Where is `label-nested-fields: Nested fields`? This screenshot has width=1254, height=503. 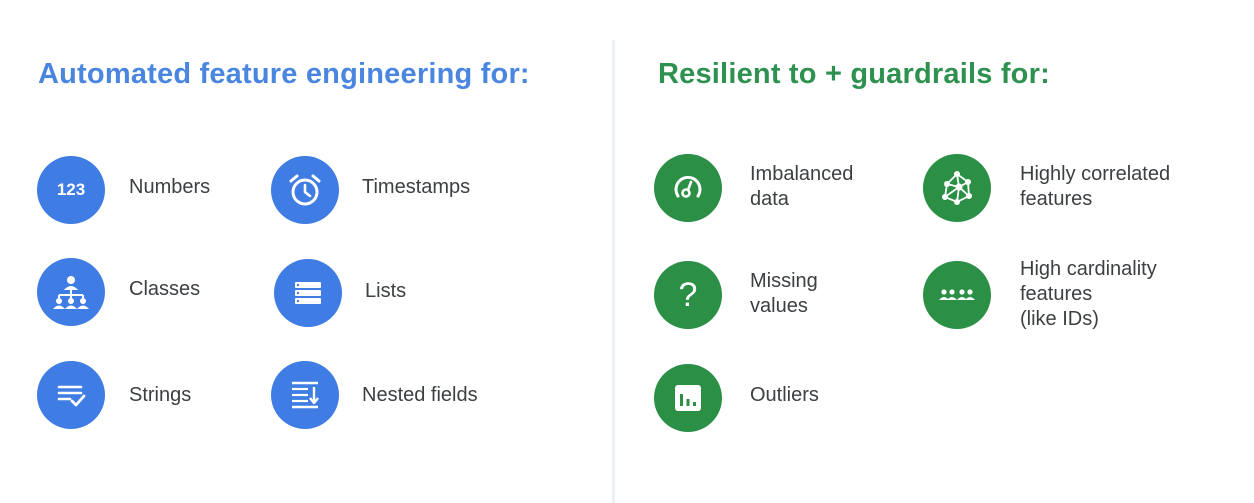
label-nested-fields: Nested fields is located at coordinates (420, 395).